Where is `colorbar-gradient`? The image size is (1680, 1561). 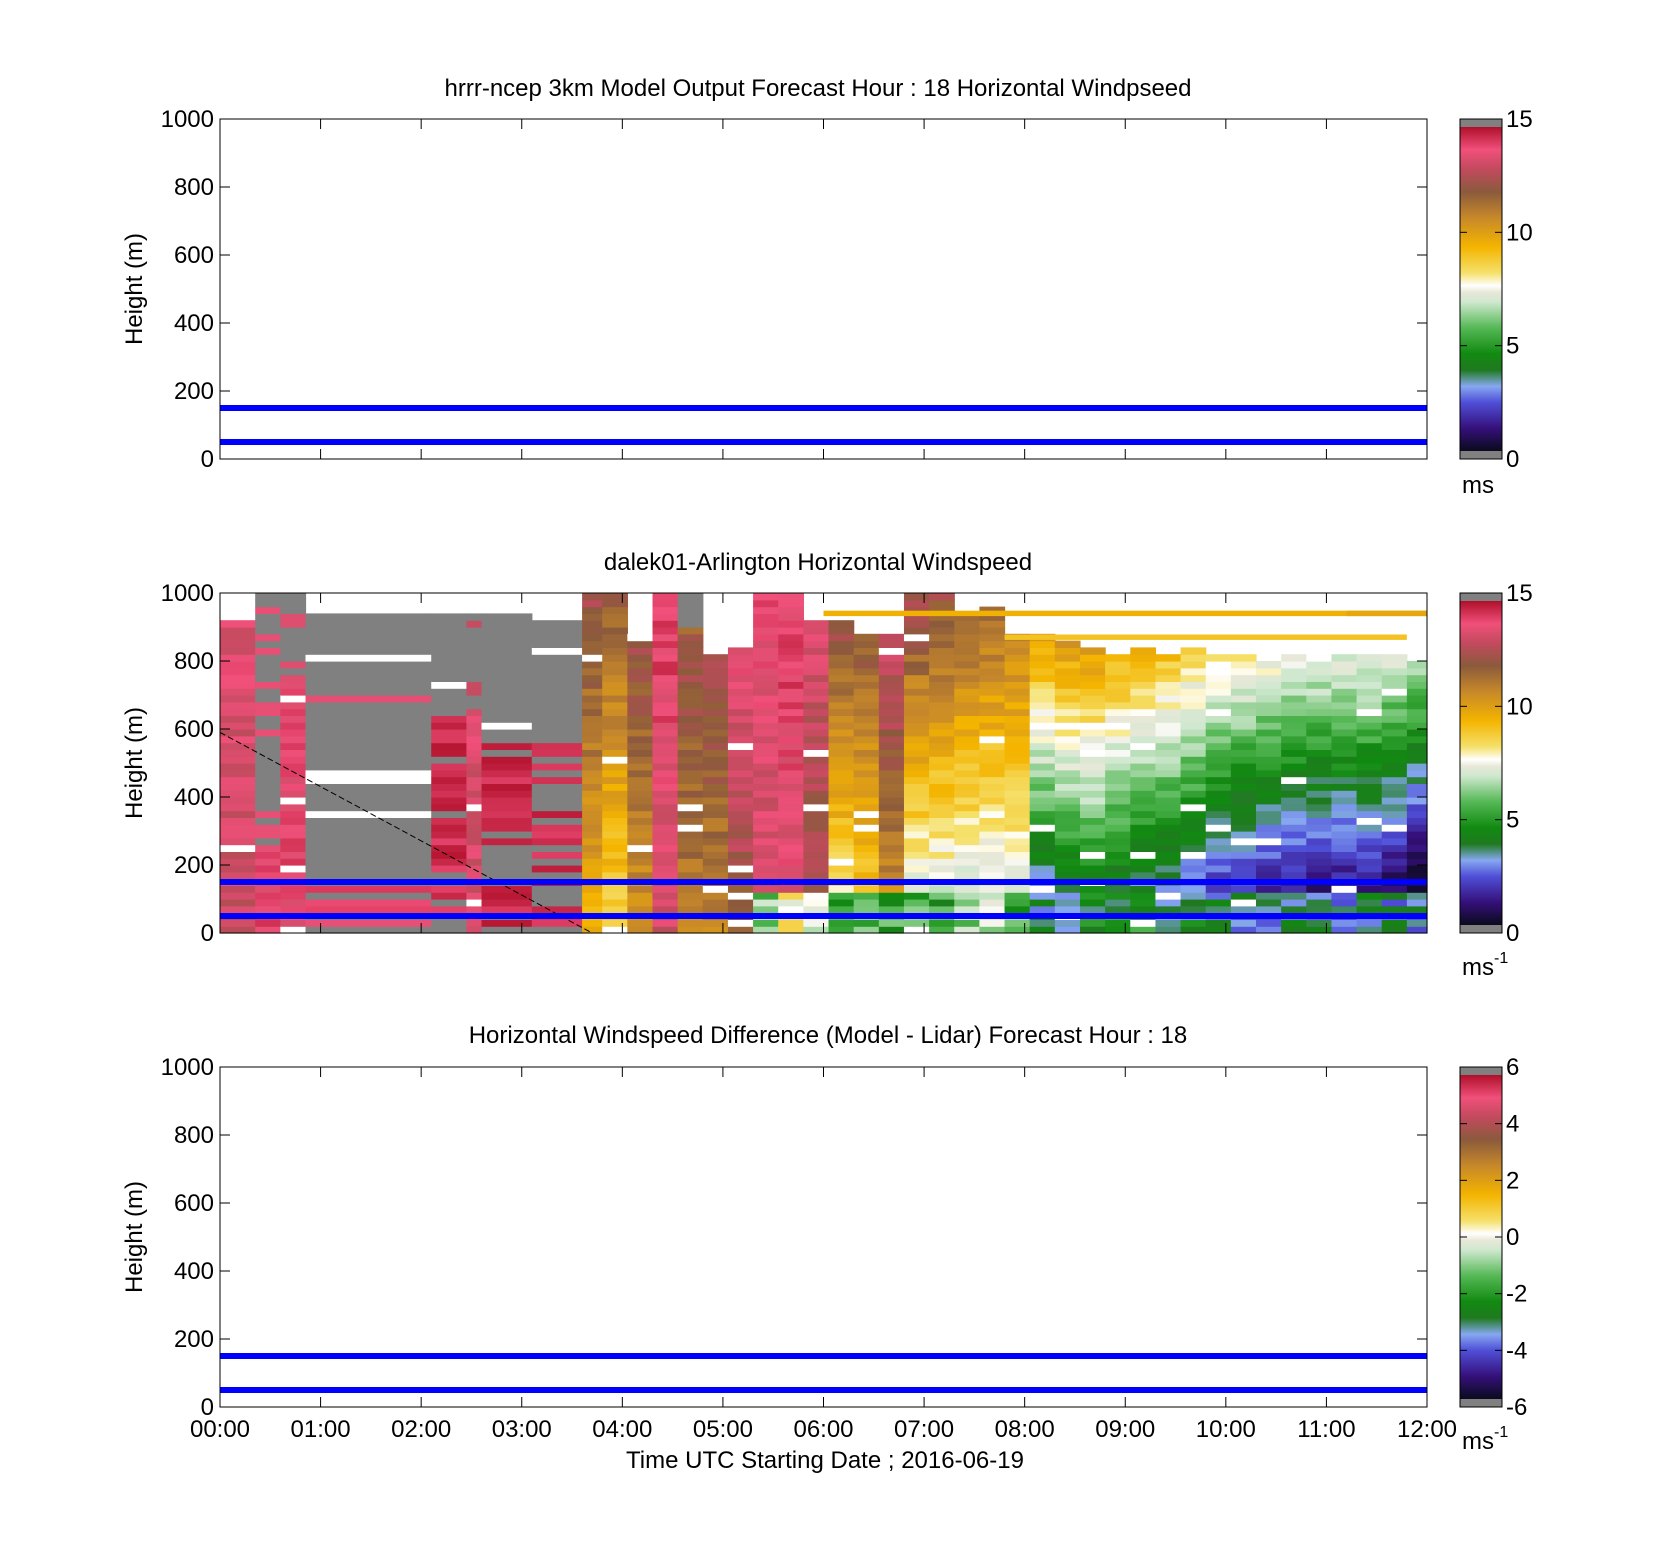
colorbar-gradient is located at coordinates (1481, 763).